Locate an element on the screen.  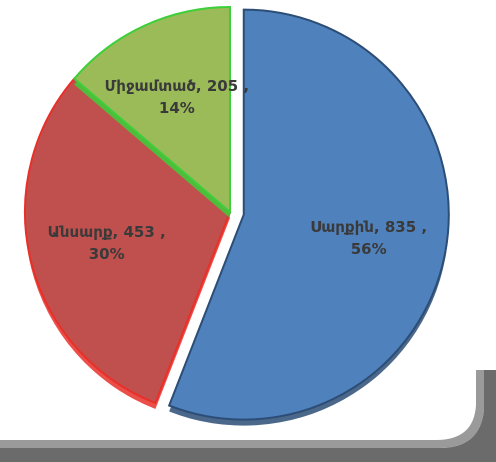
data-label: Միջամտած, 205 , 14% is located at coordinates (177, 96).